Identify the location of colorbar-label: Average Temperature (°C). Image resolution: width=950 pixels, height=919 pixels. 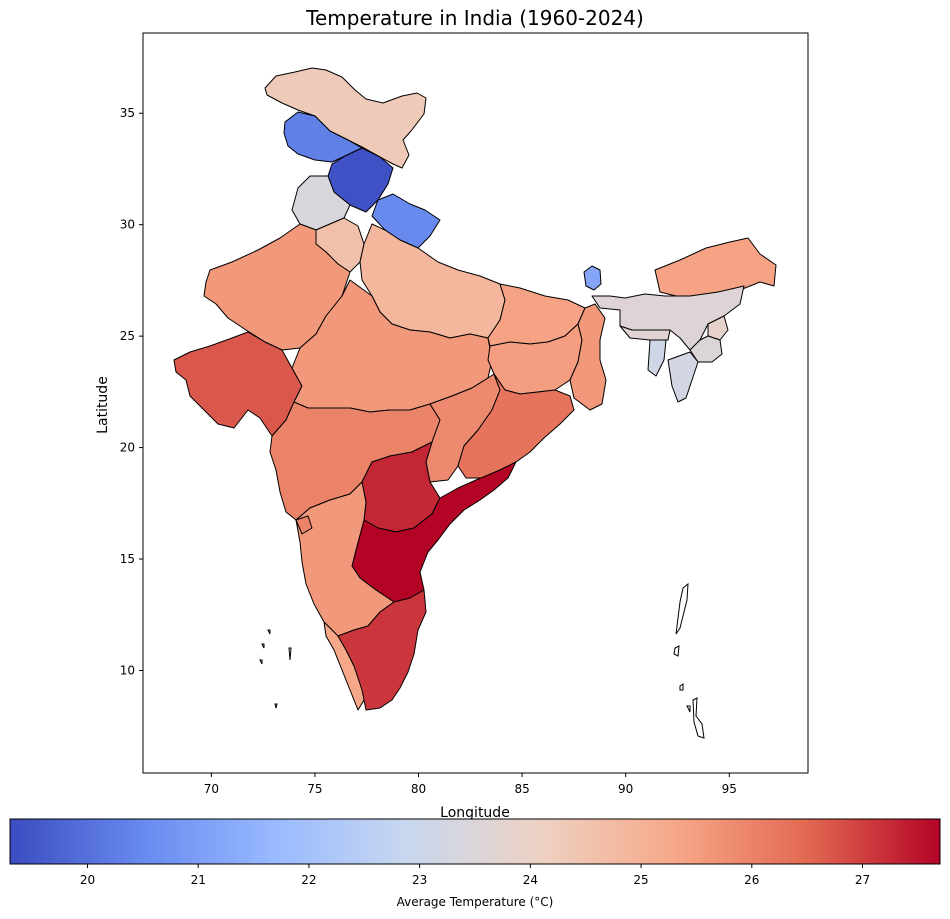
(475, 902).